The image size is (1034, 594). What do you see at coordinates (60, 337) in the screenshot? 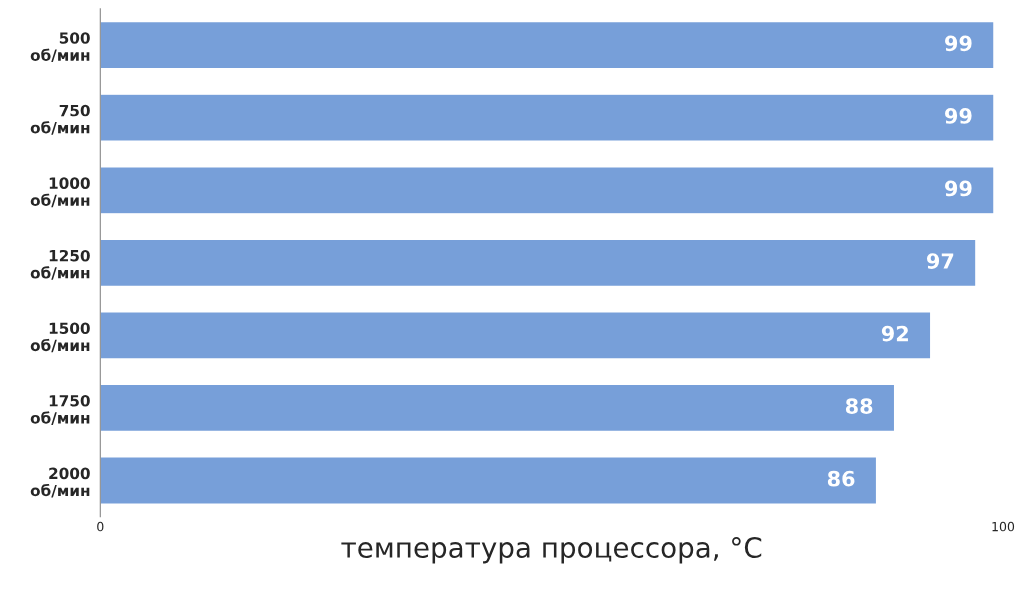
I see `y-tick-label: 1500 об/мин` at bounding box center [60, 337].